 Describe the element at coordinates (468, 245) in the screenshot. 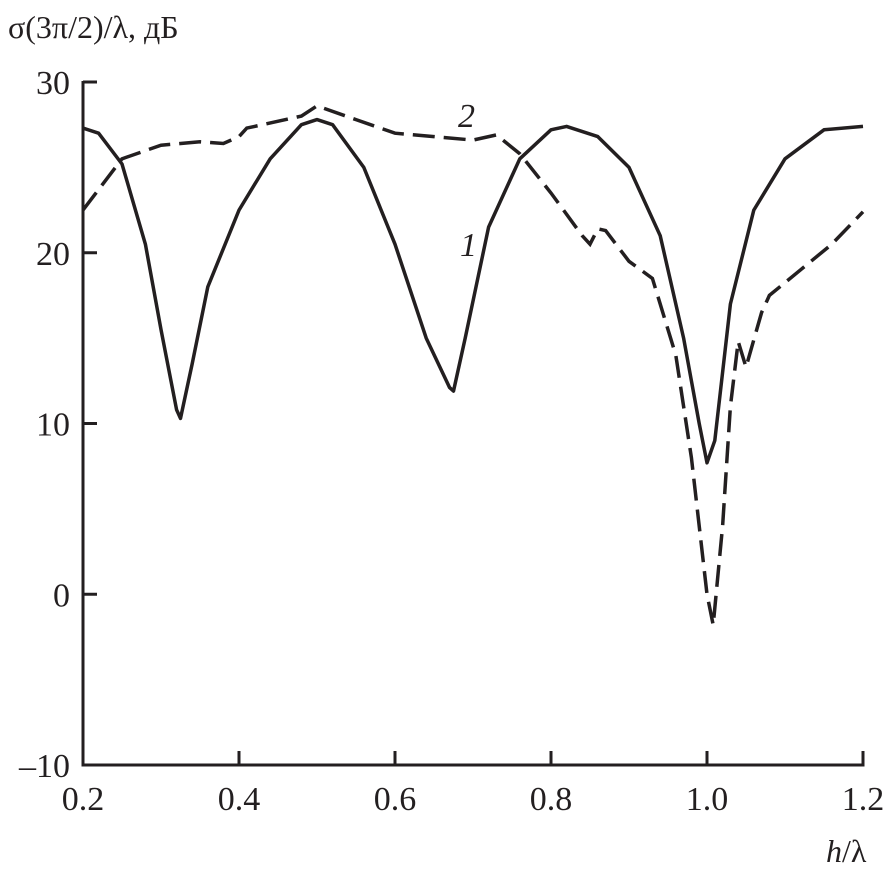

I see `series-1-label: 1` at that location.